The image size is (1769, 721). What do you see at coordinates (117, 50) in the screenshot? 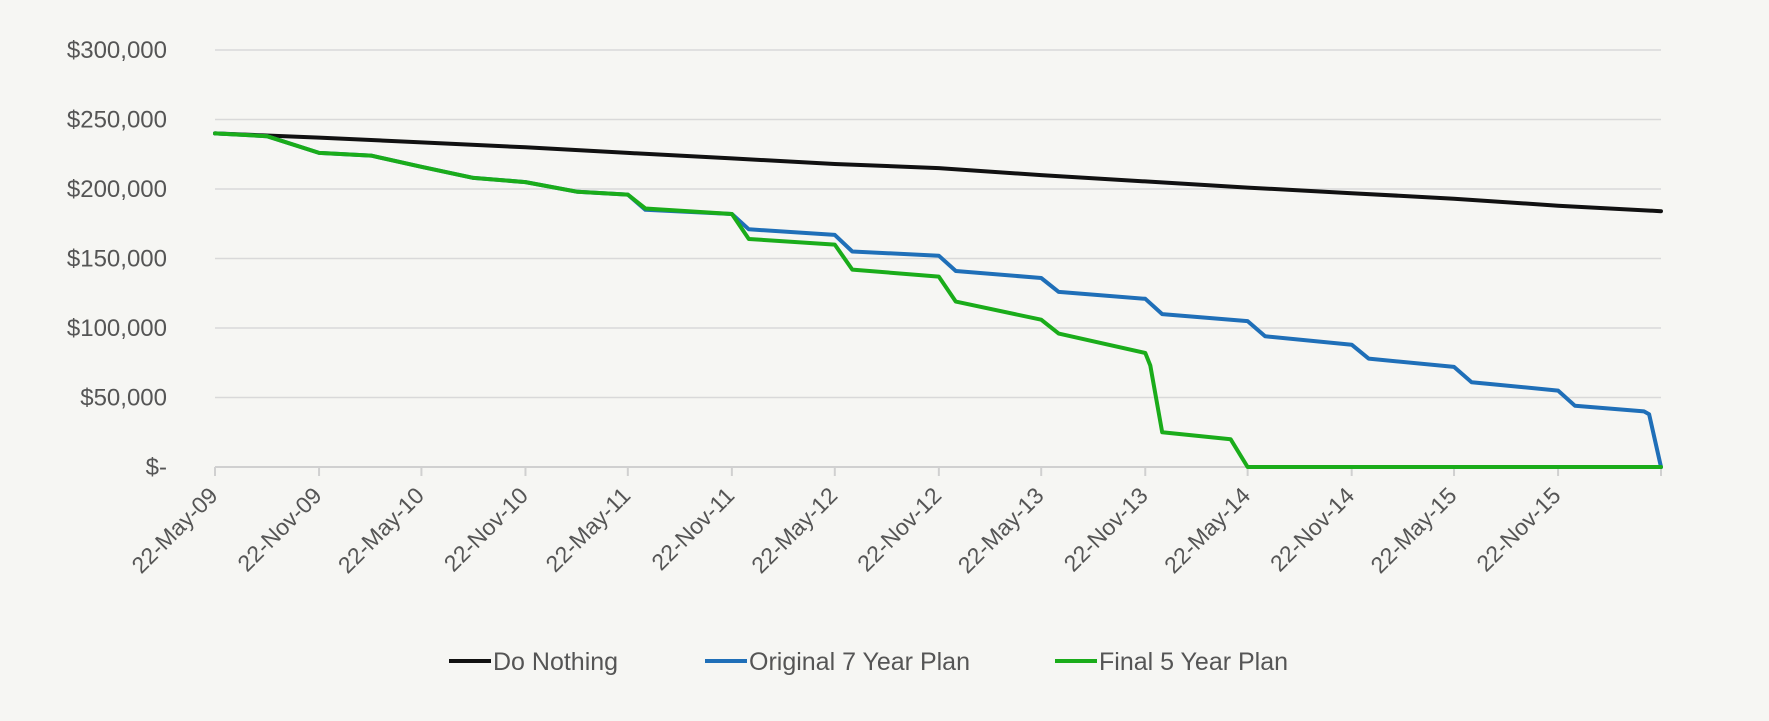
I see `y-tick-label: $300,000` at bounding box center [117, 50].